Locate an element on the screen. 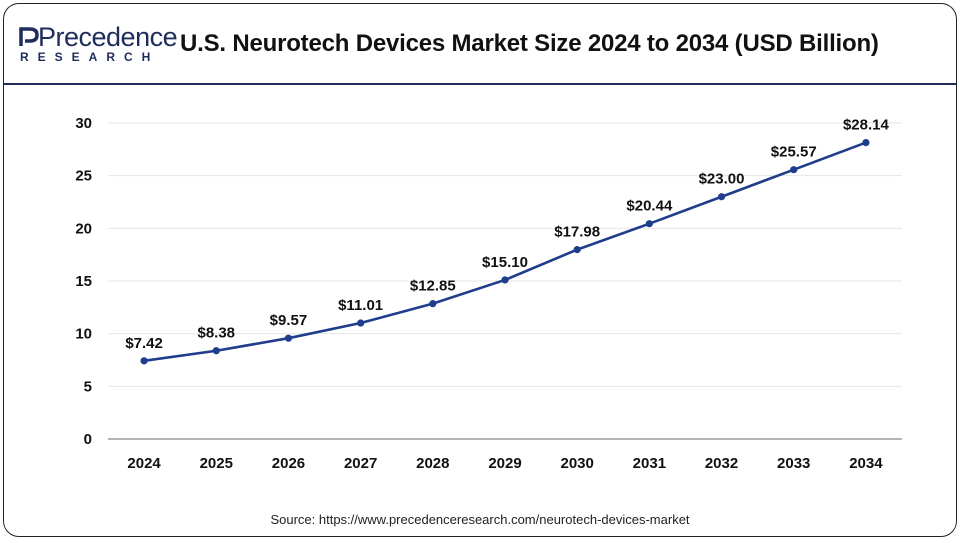 This screenshot has height=543, width=960. brand-logo: Precedence RESEARCH is located at coordinates (98, 44).